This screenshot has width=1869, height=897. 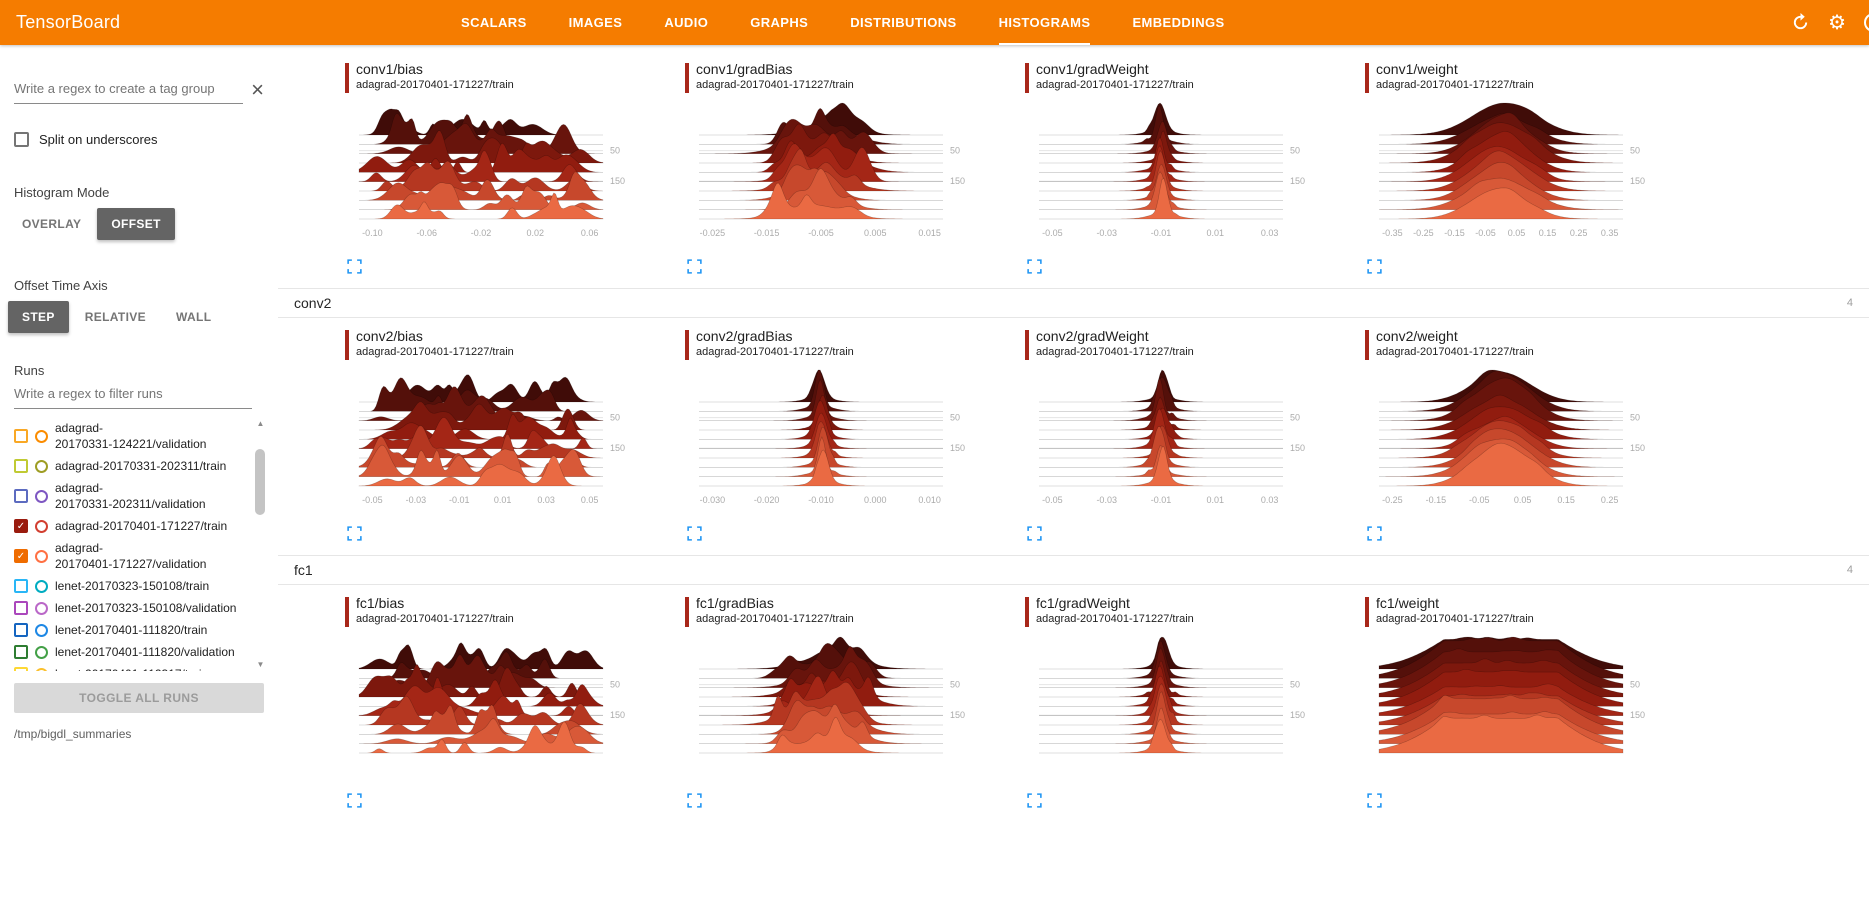 I want to click on help-icon: ?, so click(x=1866, y=22).